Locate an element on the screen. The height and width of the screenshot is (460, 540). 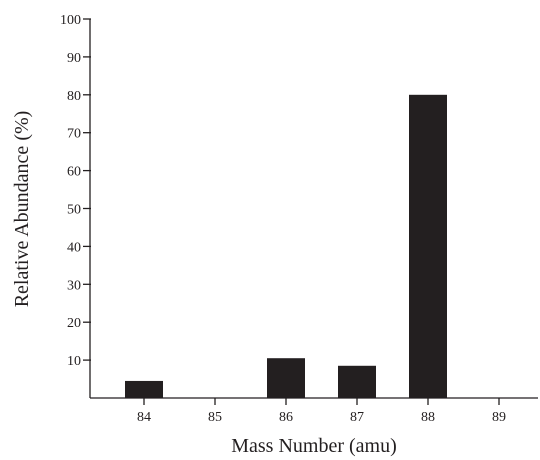
x-axis-title: Mass Number (amu) is located at coordinates (314, 446).